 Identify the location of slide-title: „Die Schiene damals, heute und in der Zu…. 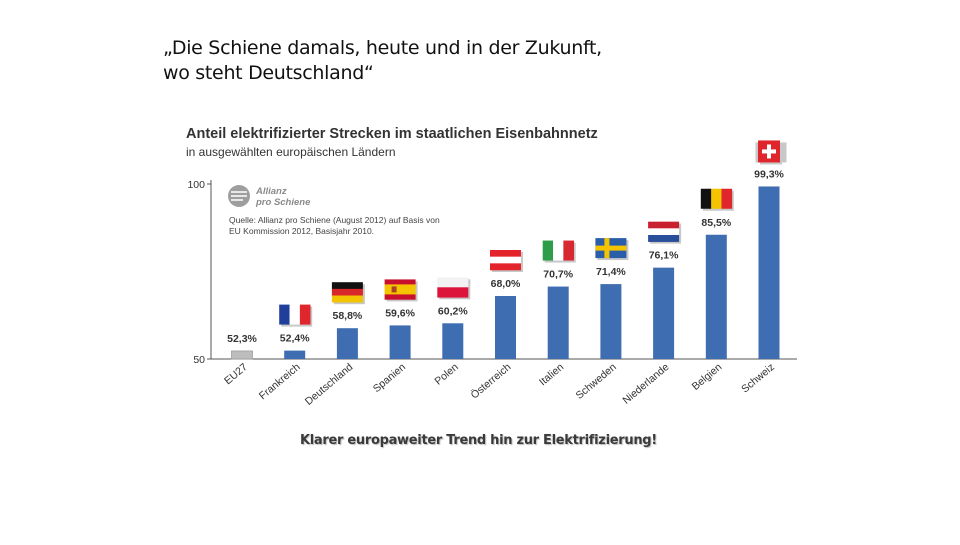
(443, 61).